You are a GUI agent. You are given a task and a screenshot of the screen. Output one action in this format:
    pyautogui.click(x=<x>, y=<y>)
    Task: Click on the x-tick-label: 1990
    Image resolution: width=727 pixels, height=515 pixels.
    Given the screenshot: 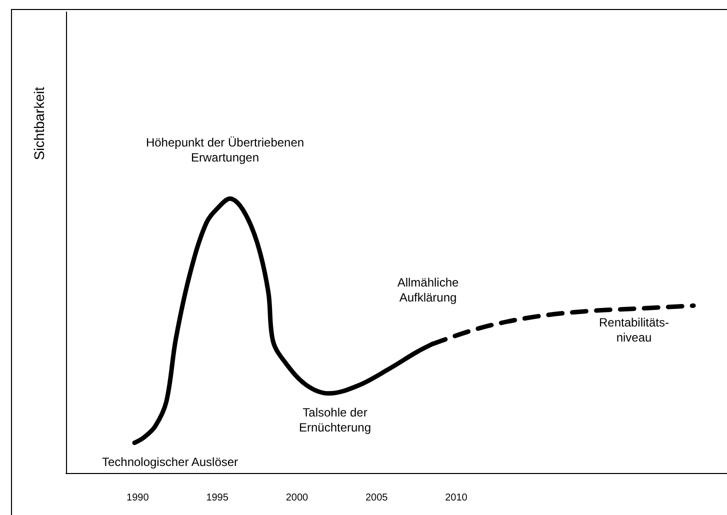 What is the action you would take?
    pyautogui.click(x=138, y=498)
    